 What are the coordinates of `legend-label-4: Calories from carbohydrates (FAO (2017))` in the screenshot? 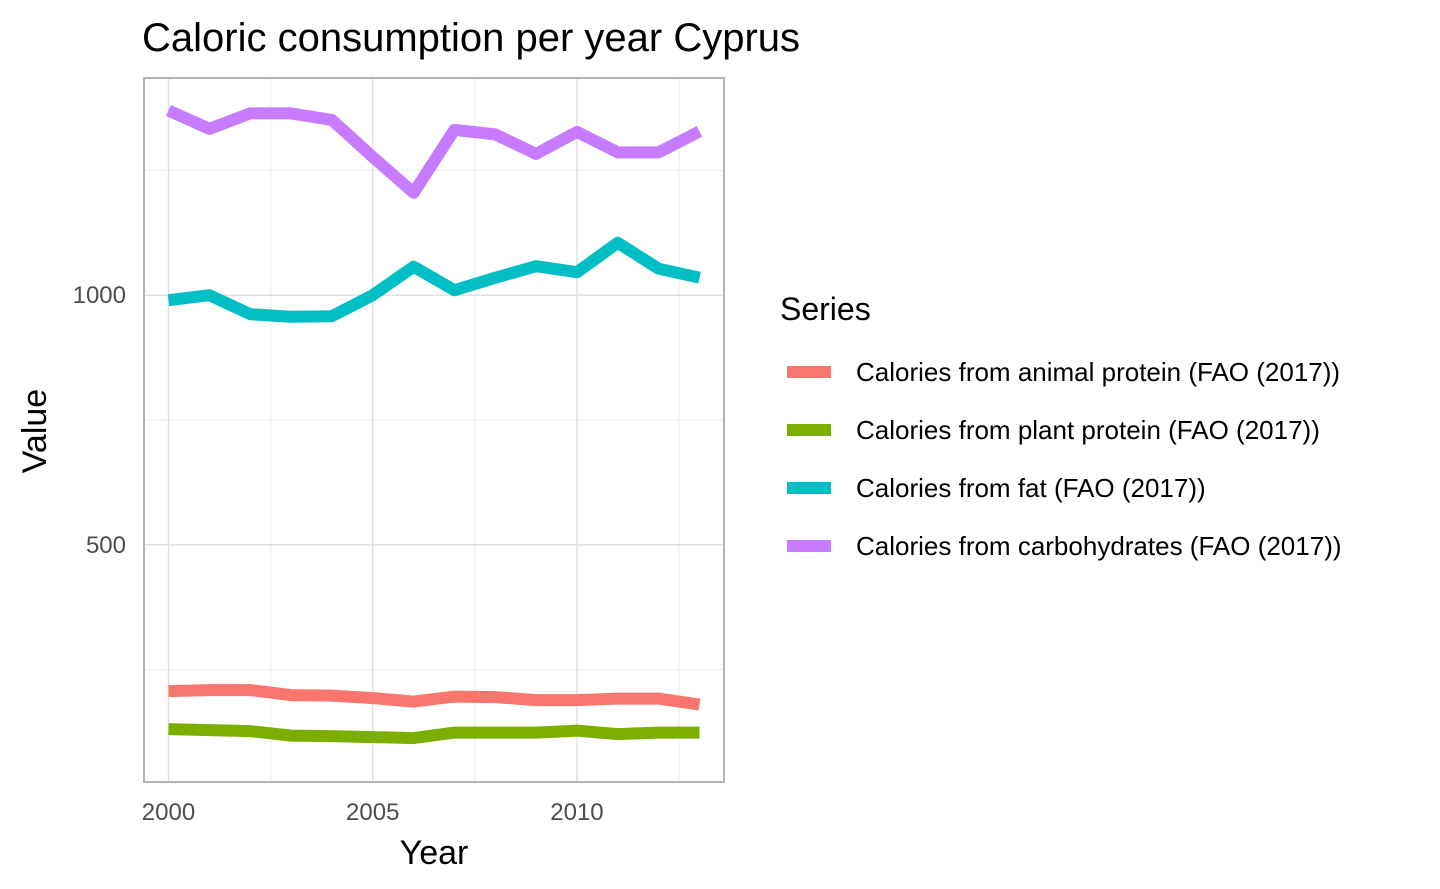 It's located at (1099, 546).